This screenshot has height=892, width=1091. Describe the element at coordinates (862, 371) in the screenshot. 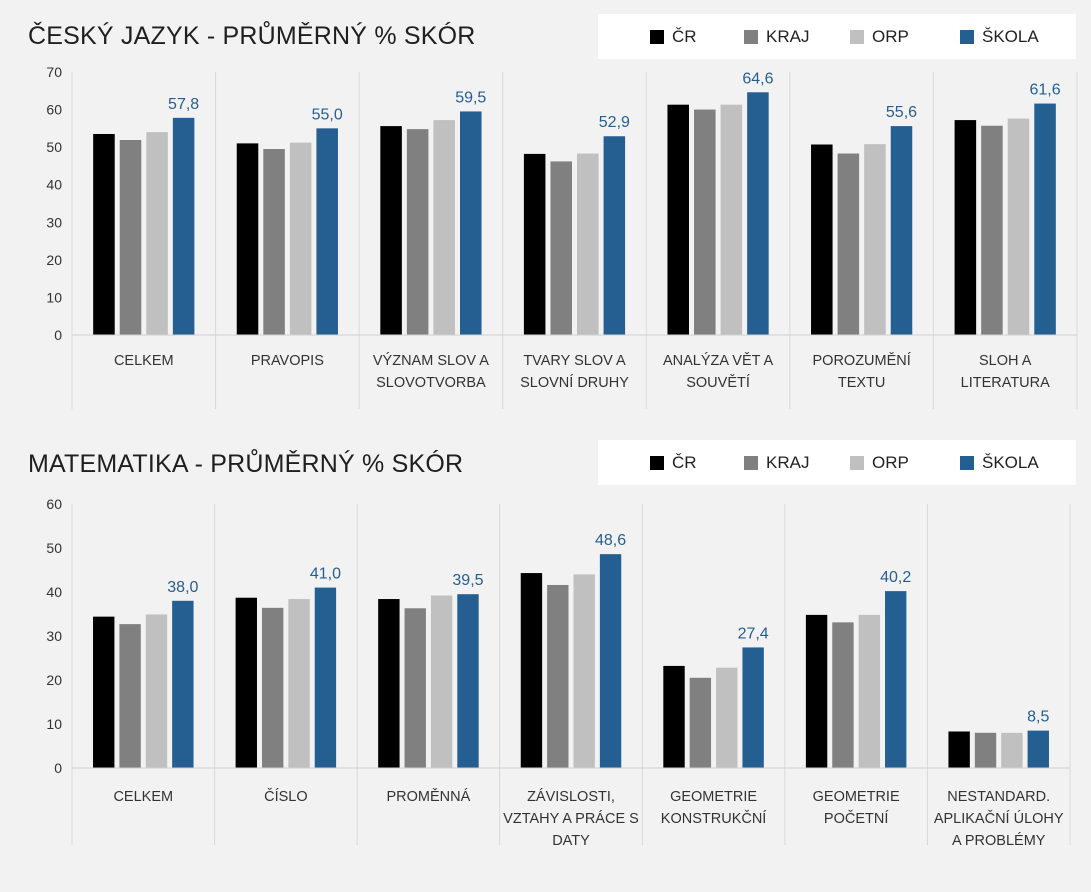

I see `category-label: POROZUMĚNÍ TEXTU` at that location.